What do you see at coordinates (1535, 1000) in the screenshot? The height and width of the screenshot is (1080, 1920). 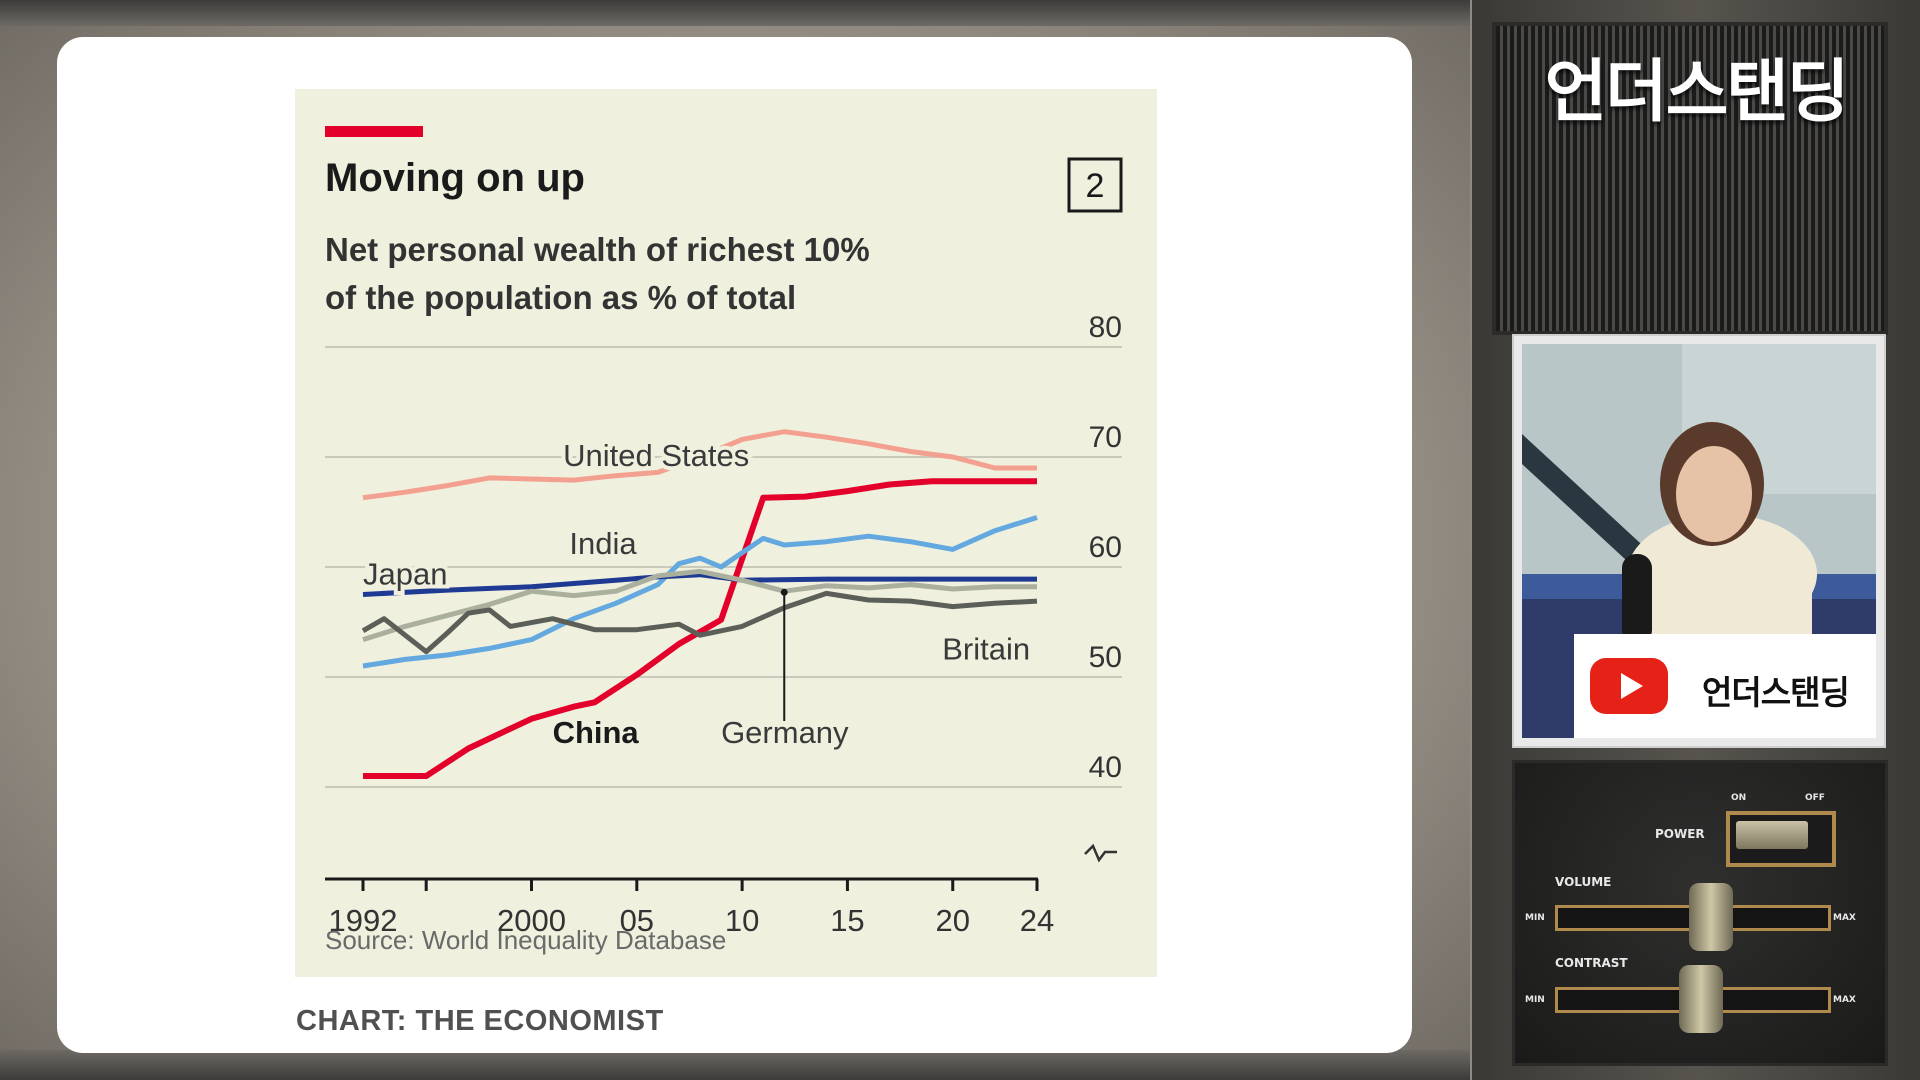 I see `contrast-min-label: MIN` at bounding box center [1535, 1000].